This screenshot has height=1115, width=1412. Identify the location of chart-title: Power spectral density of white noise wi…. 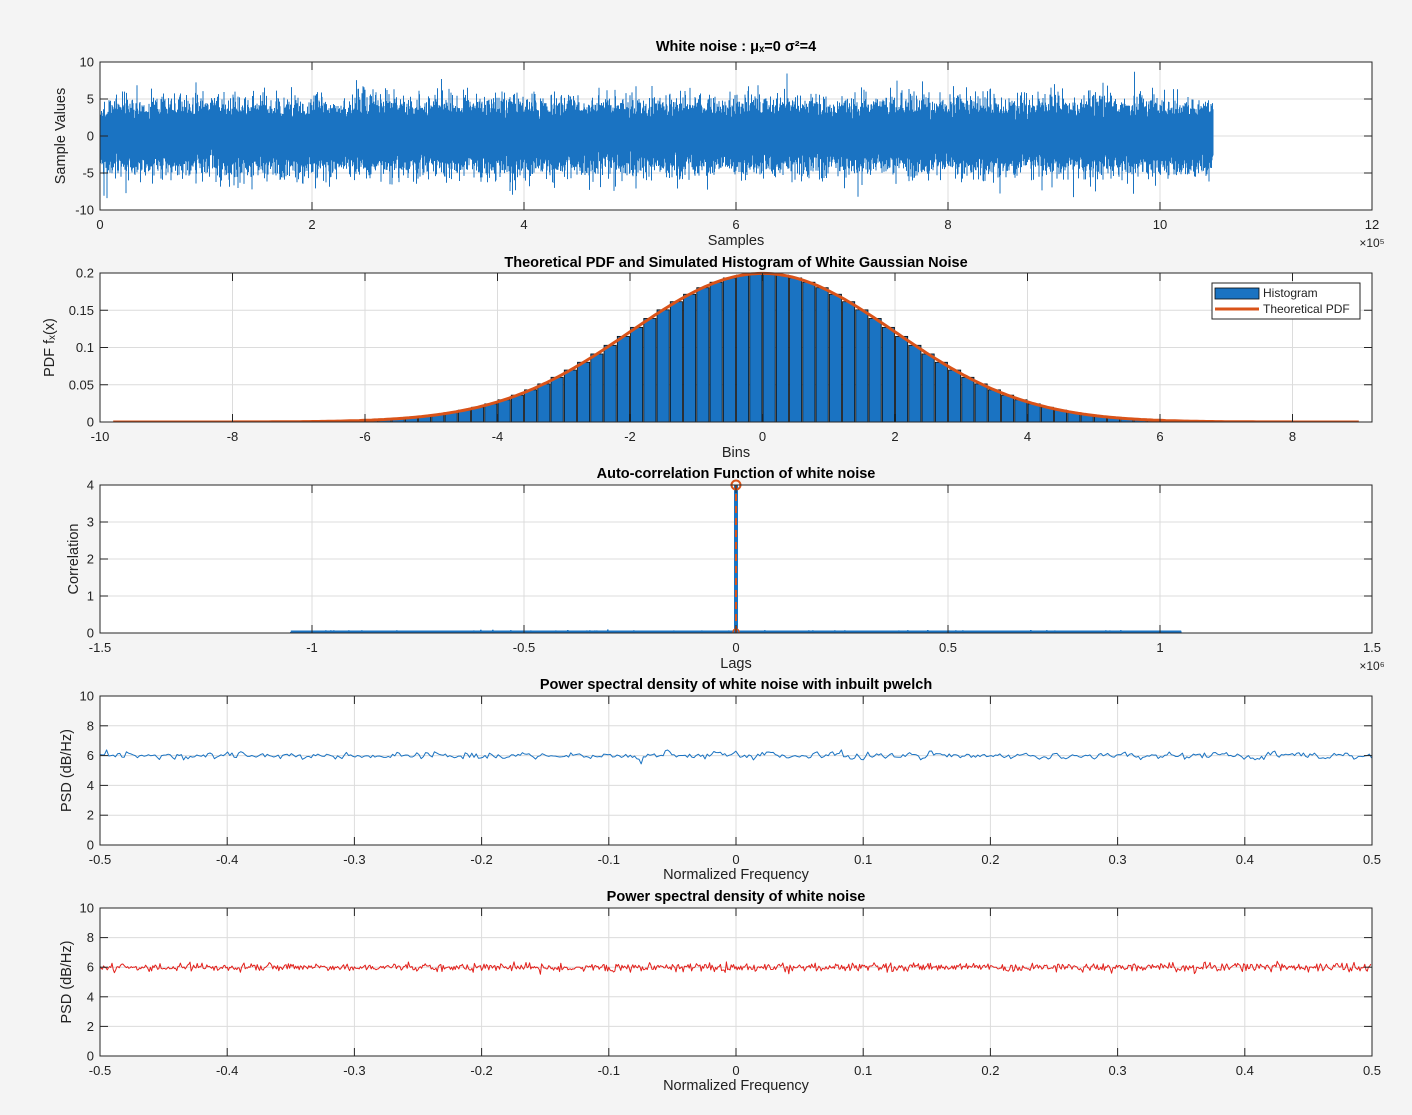
(736, 685).